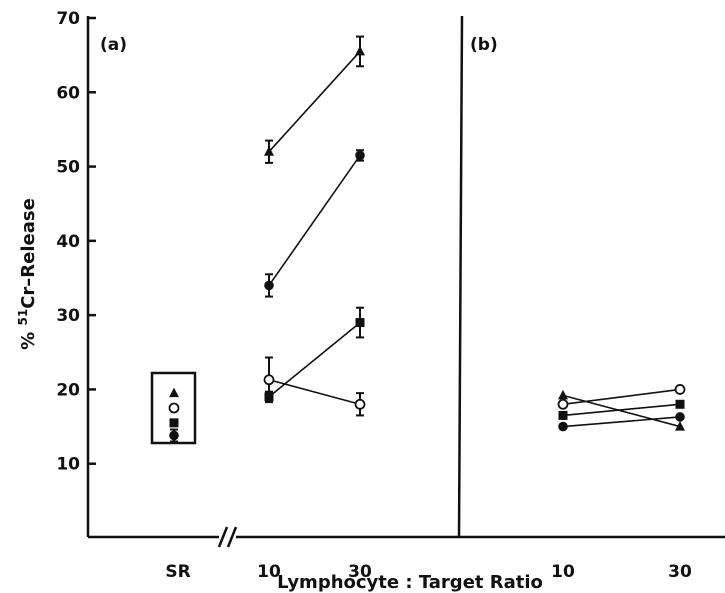 The image size is (725, 593). What do you see at coordinates (68, 19) in the screenshot?
I see `y-tick-label-70: 70` at bounding box center [68, 19].